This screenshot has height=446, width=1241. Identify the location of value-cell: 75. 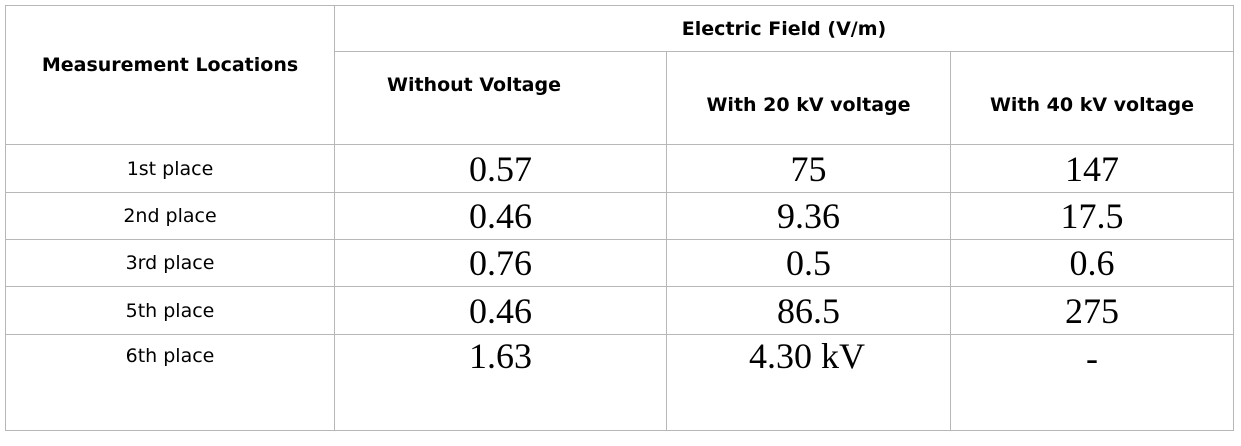
(808, 168).